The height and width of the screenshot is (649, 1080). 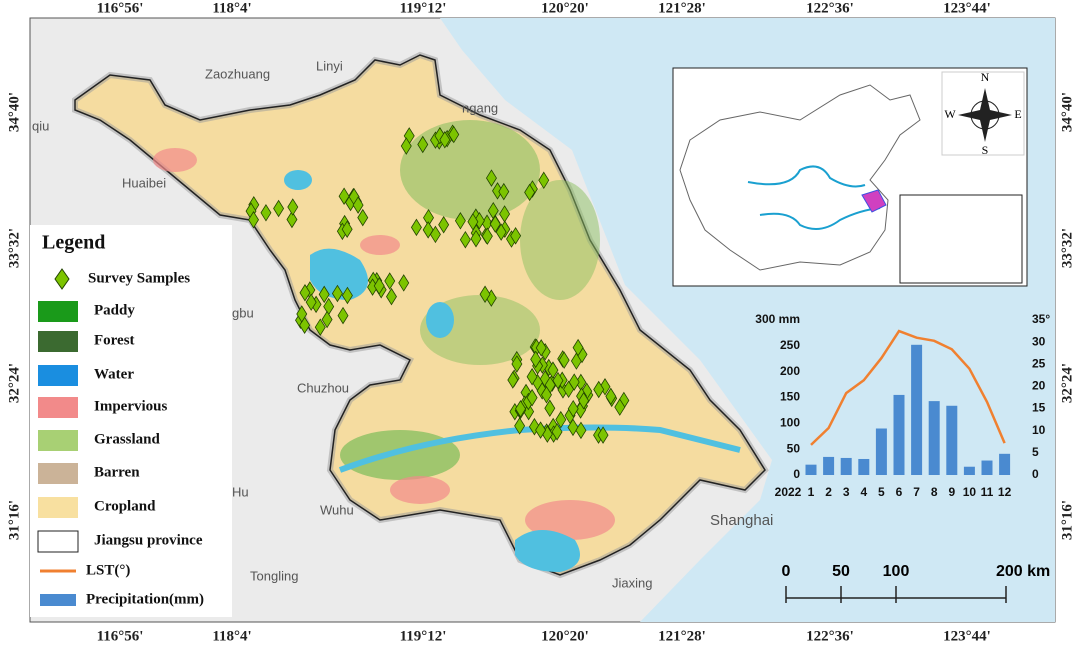 What do you see at coordinates (1039, 363) in the screenshot?
I see `y2-tick-label: 25` at bounding box center [1039, 363].